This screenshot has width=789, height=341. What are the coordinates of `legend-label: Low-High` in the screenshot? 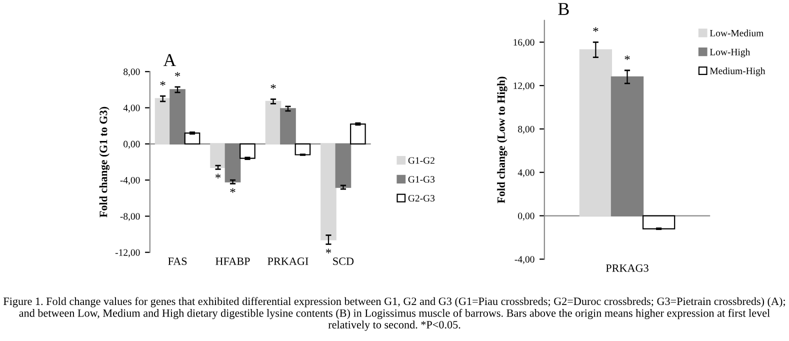 It's located at (730, 53).